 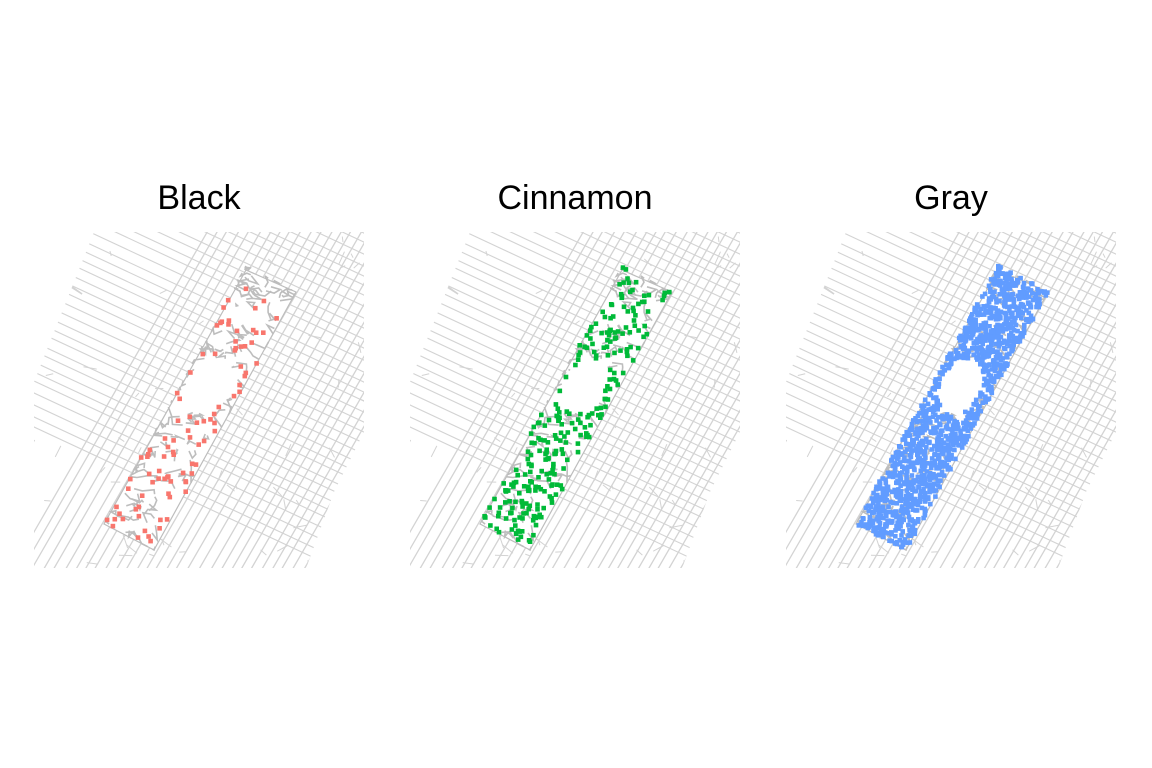 What do you see at coordinates (199, 198) in the screenshot?
I see `facet-title: Black` at bounding box center [199, 198].